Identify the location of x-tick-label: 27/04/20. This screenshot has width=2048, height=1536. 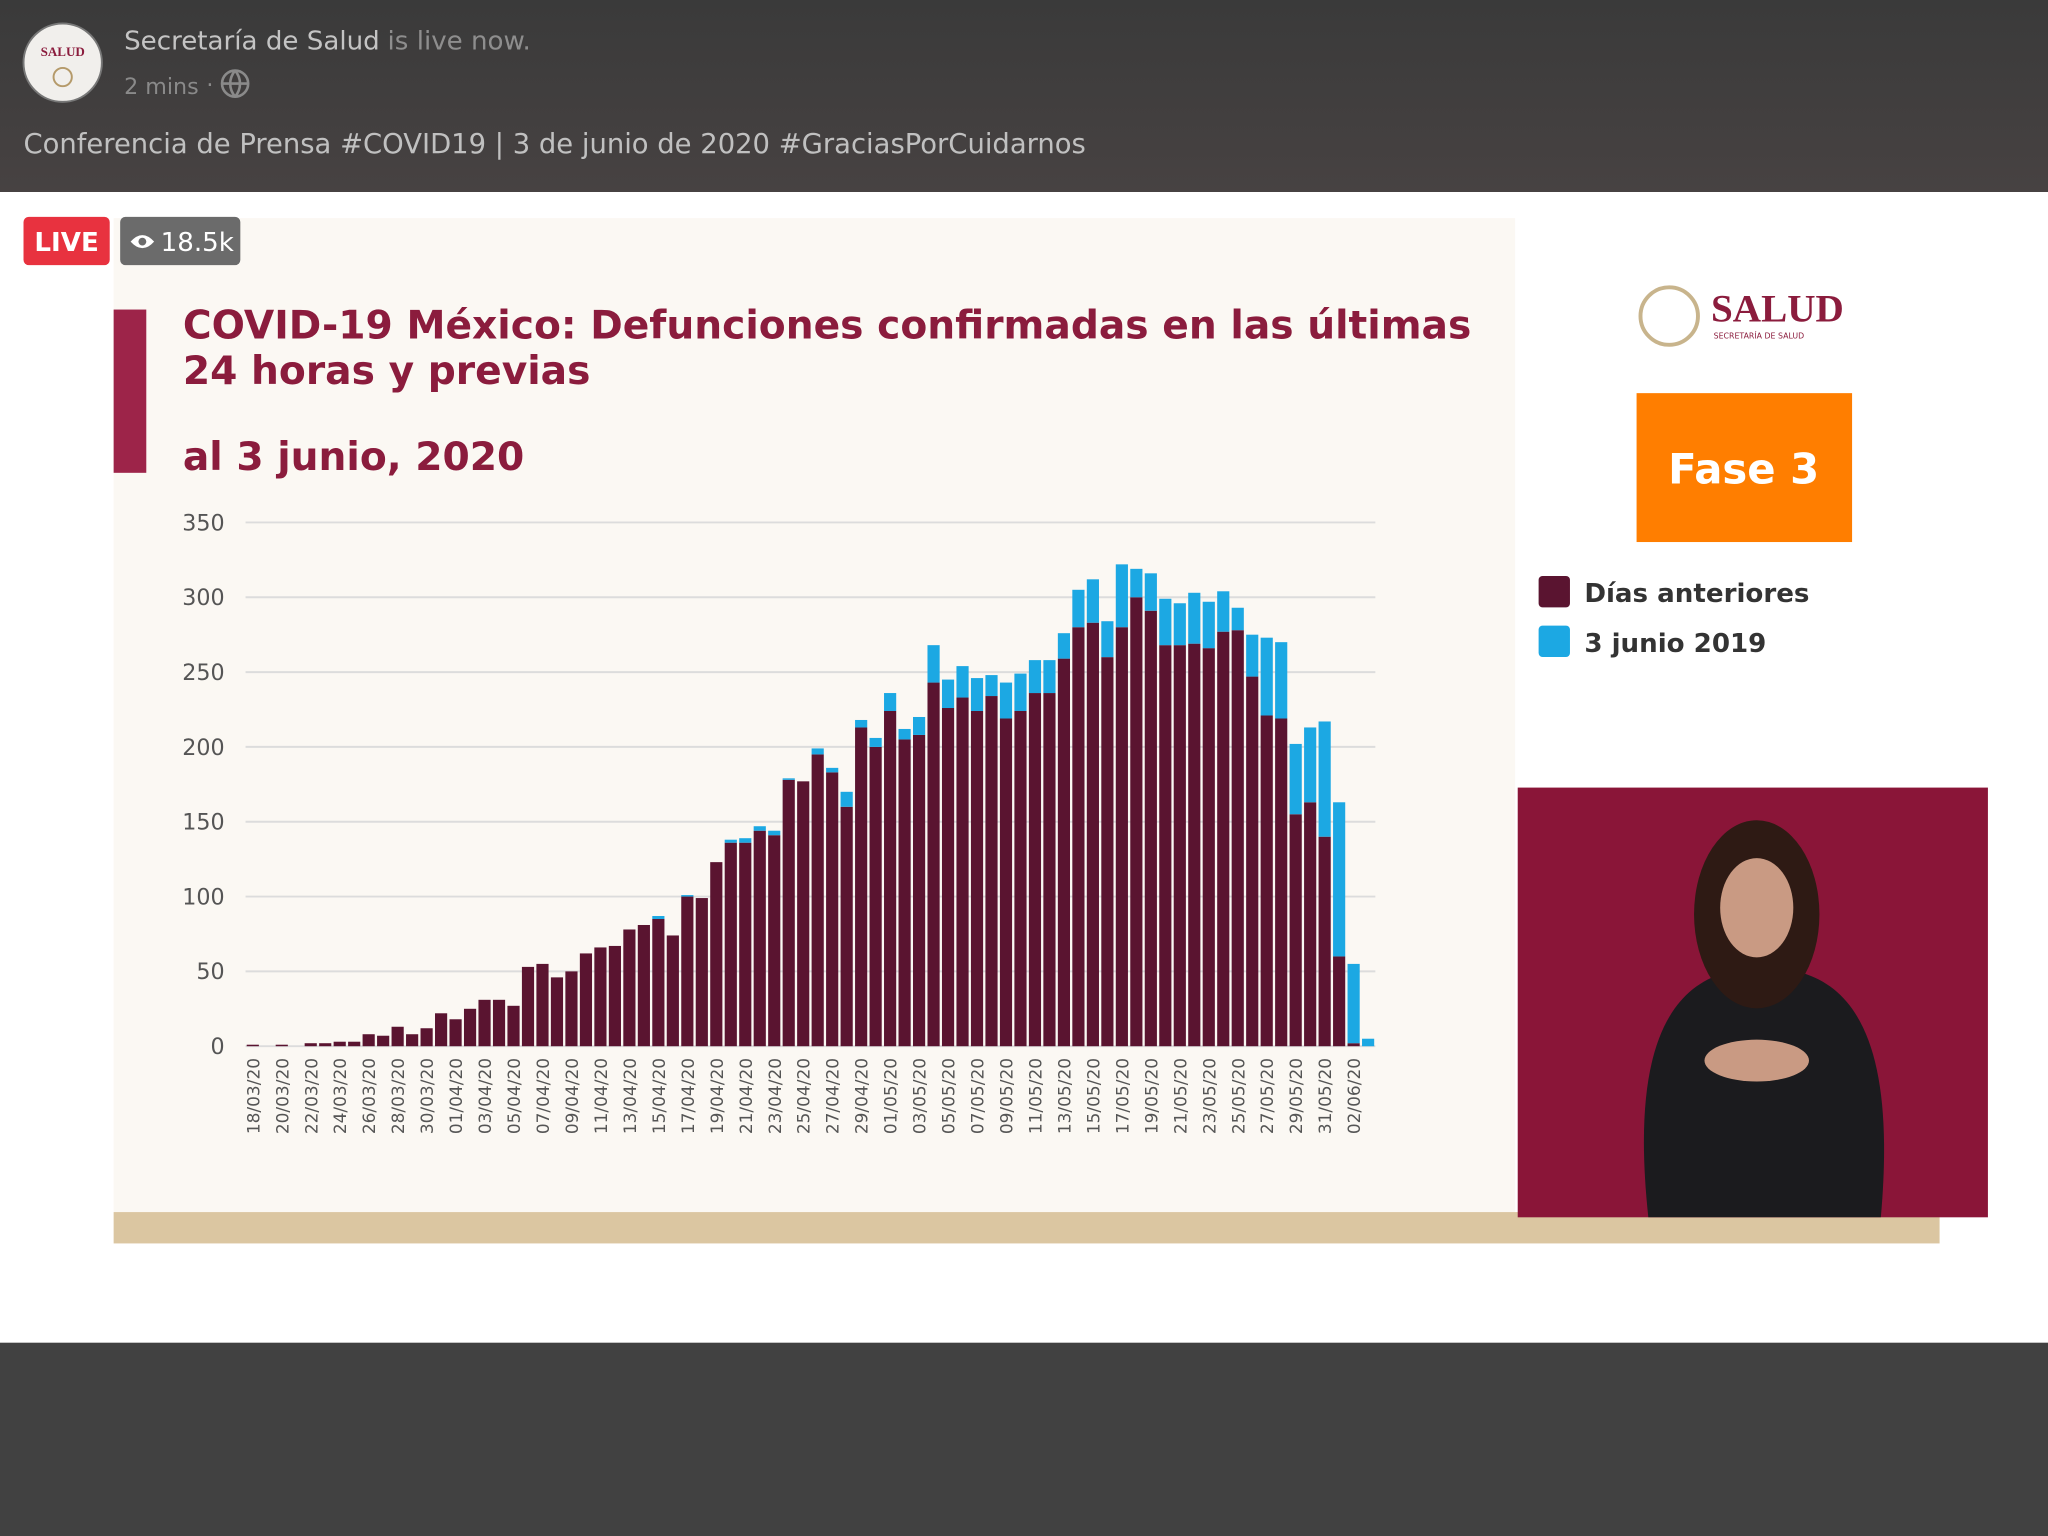
(834, 1096).